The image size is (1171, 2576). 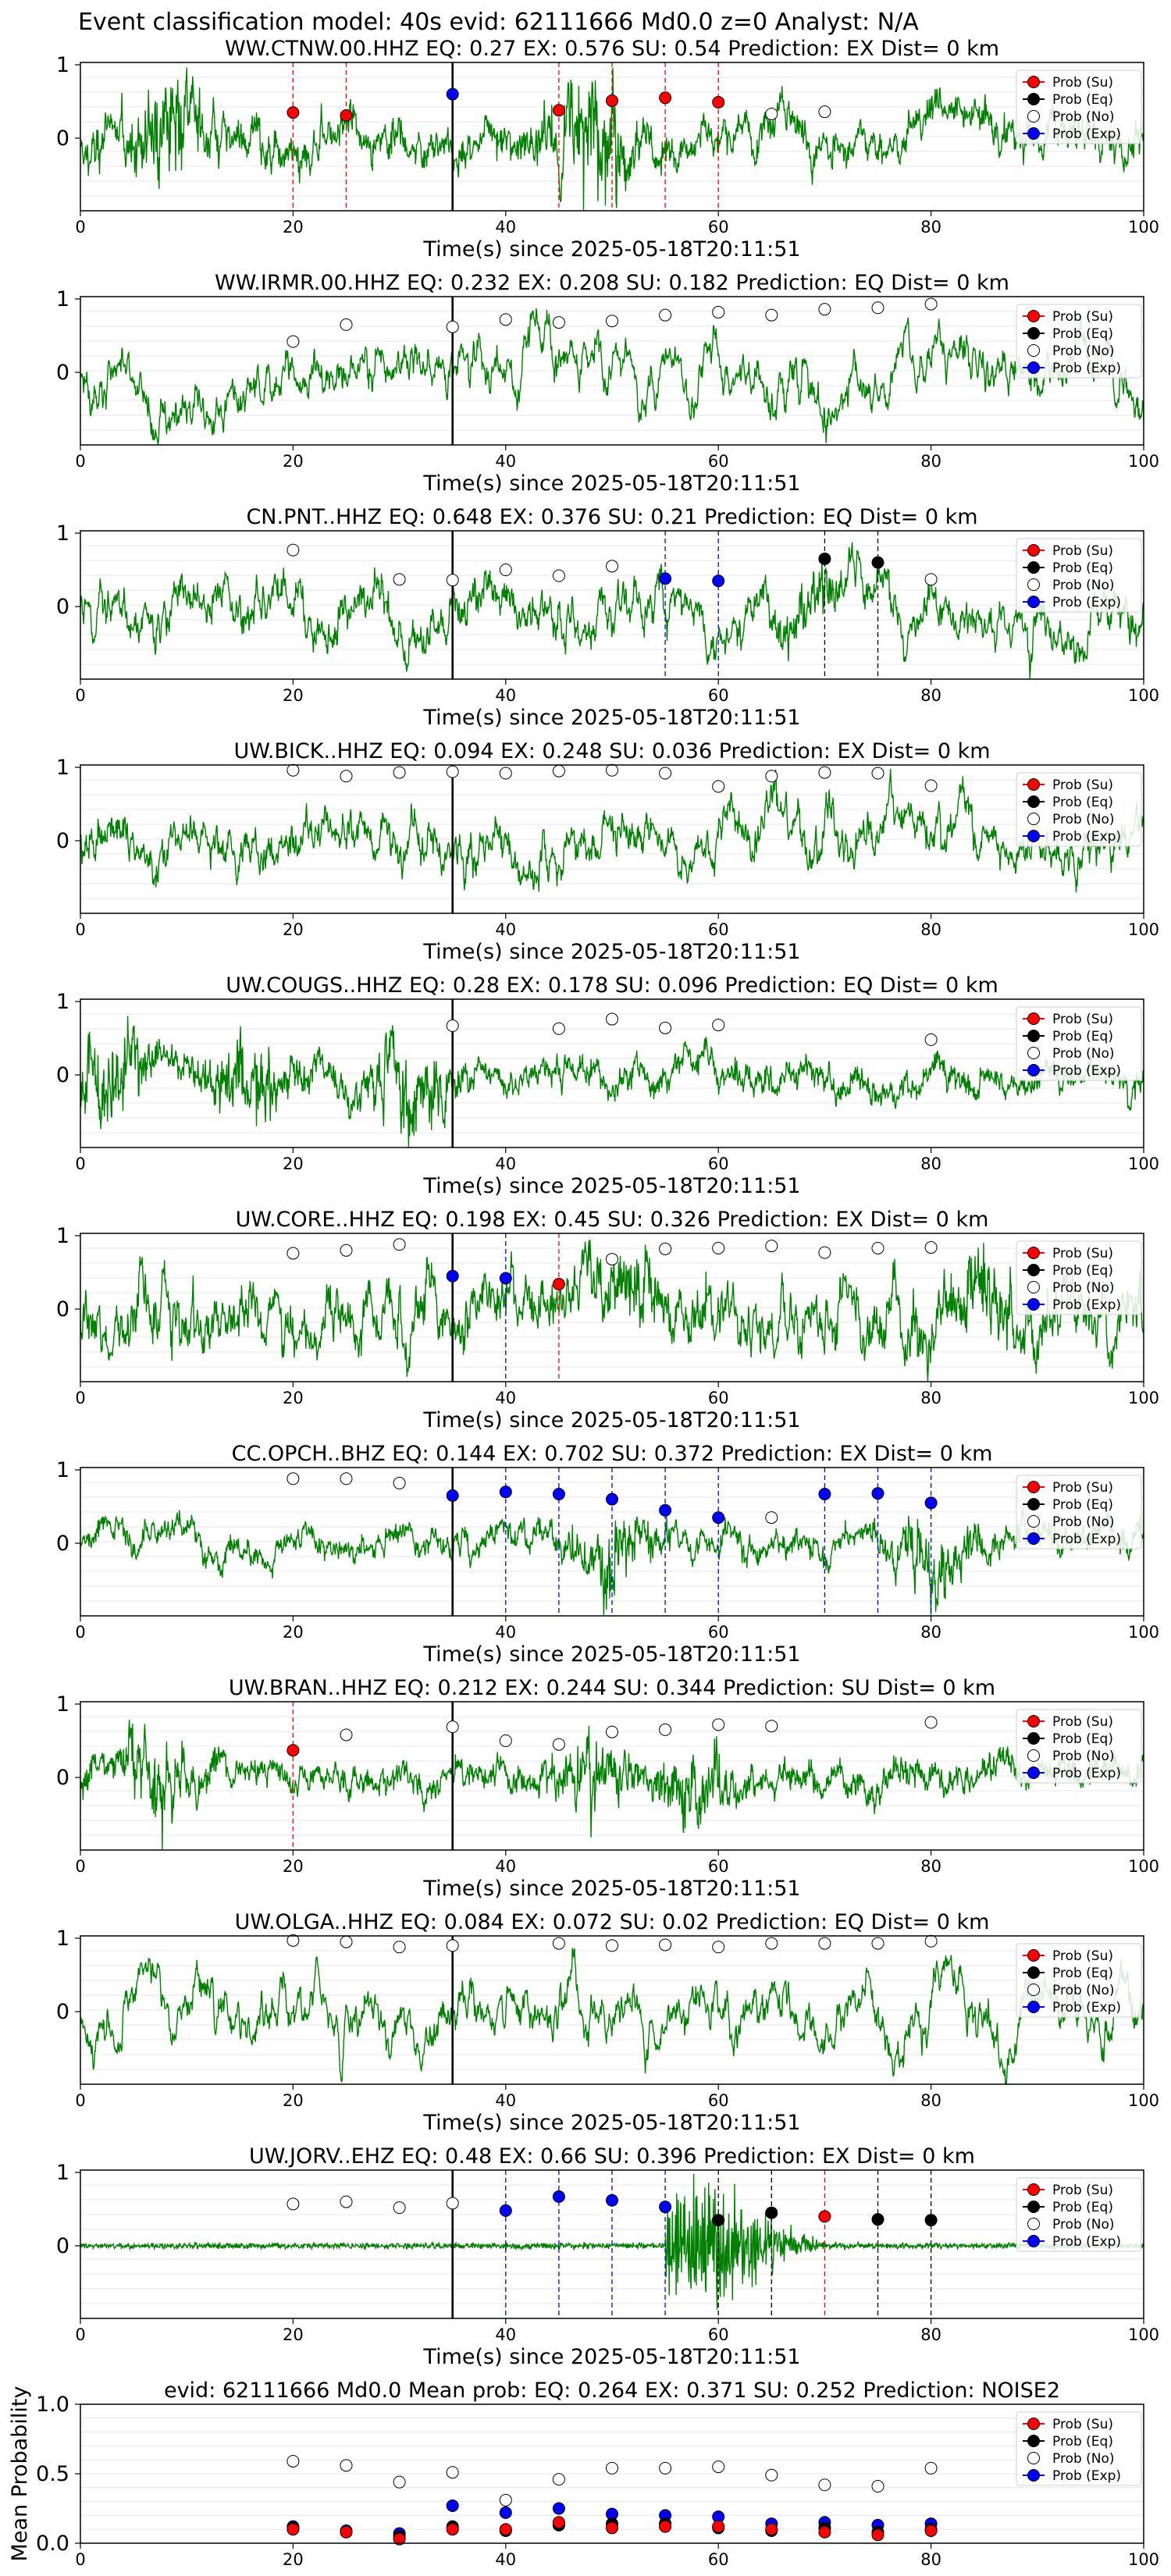 What do you see at coordinates (52, 2544) in the screenshot?
I see `y-tick-label: 0.0` at bounding box center [52, 2544].